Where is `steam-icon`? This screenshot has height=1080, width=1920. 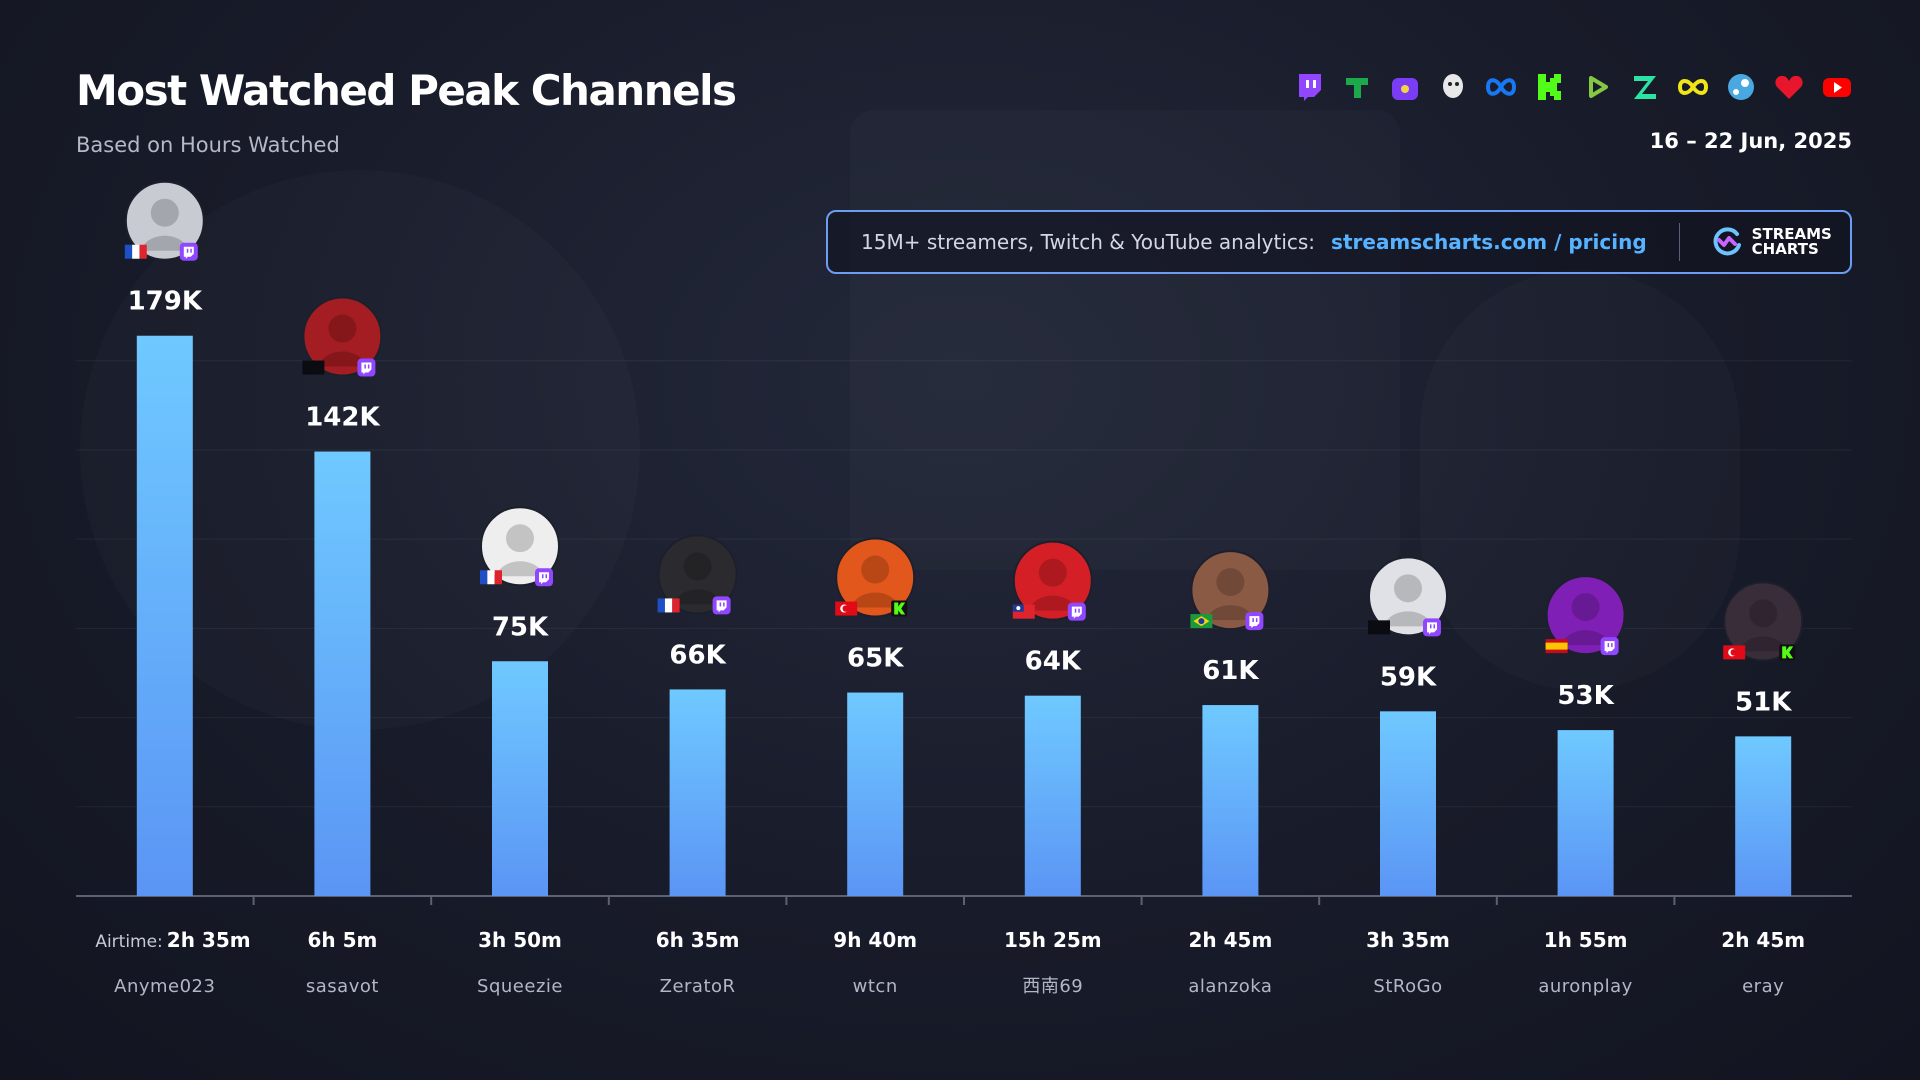 steam-icon is located at coordinates (1741, 87).